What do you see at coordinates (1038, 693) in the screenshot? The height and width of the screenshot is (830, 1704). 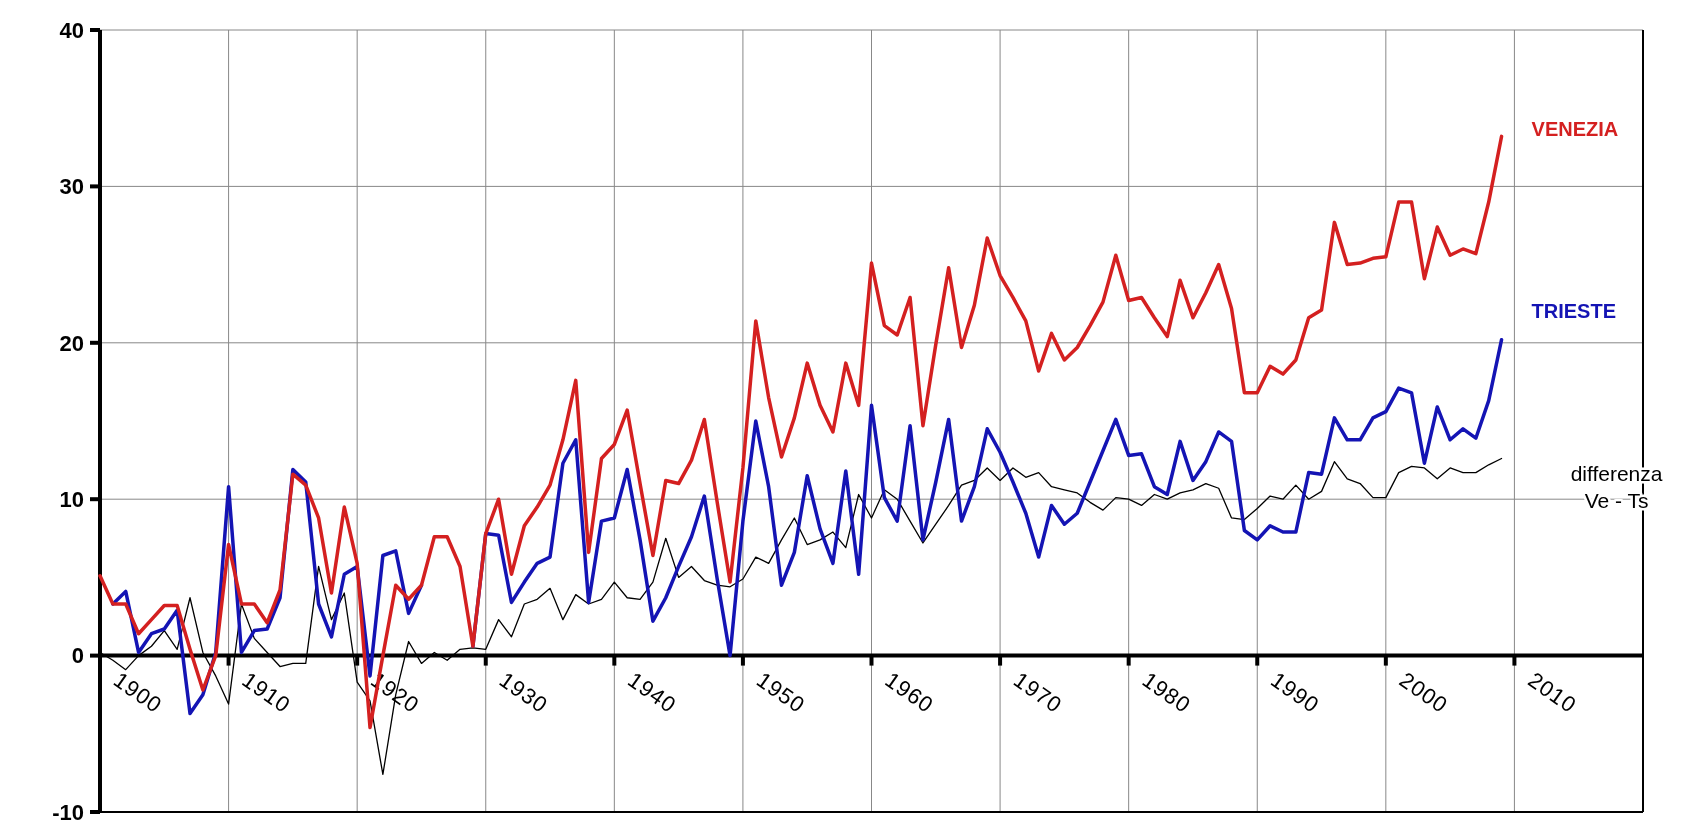 I see `x-tick-label: 1970` at bounding box center [1038, 693].